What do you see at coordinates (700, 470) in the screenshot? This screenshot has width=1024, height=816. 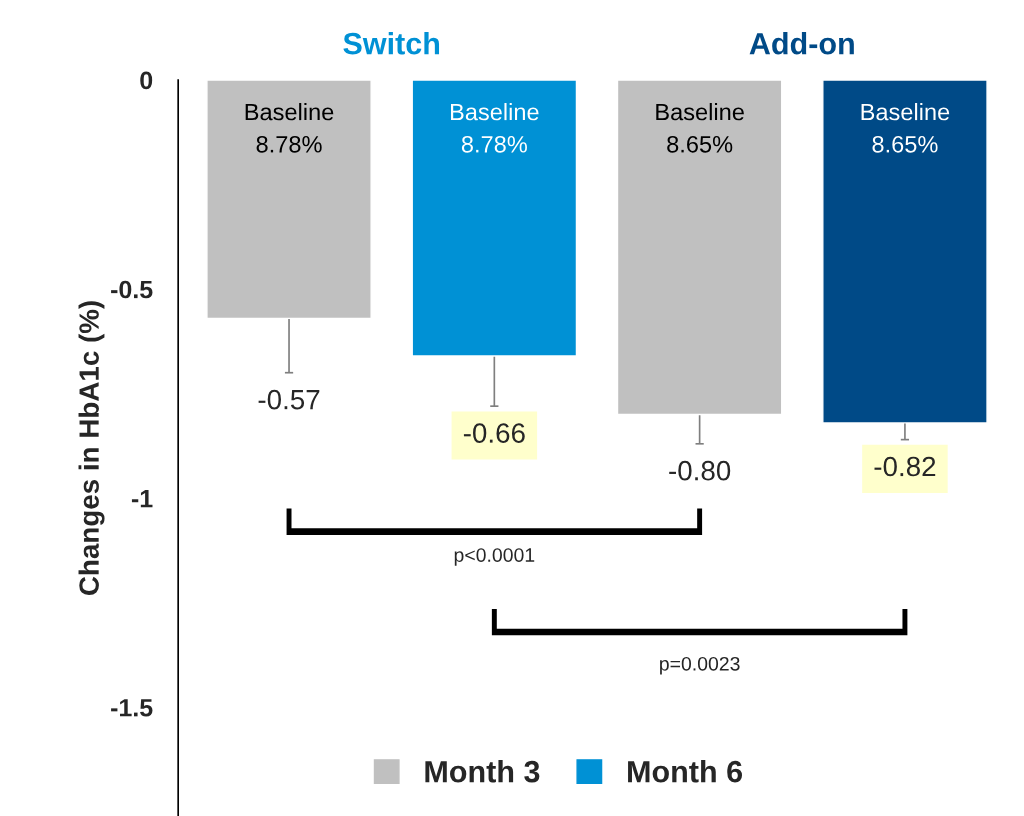 I see `data-label: -0.80` at bounding box center [700, 470].